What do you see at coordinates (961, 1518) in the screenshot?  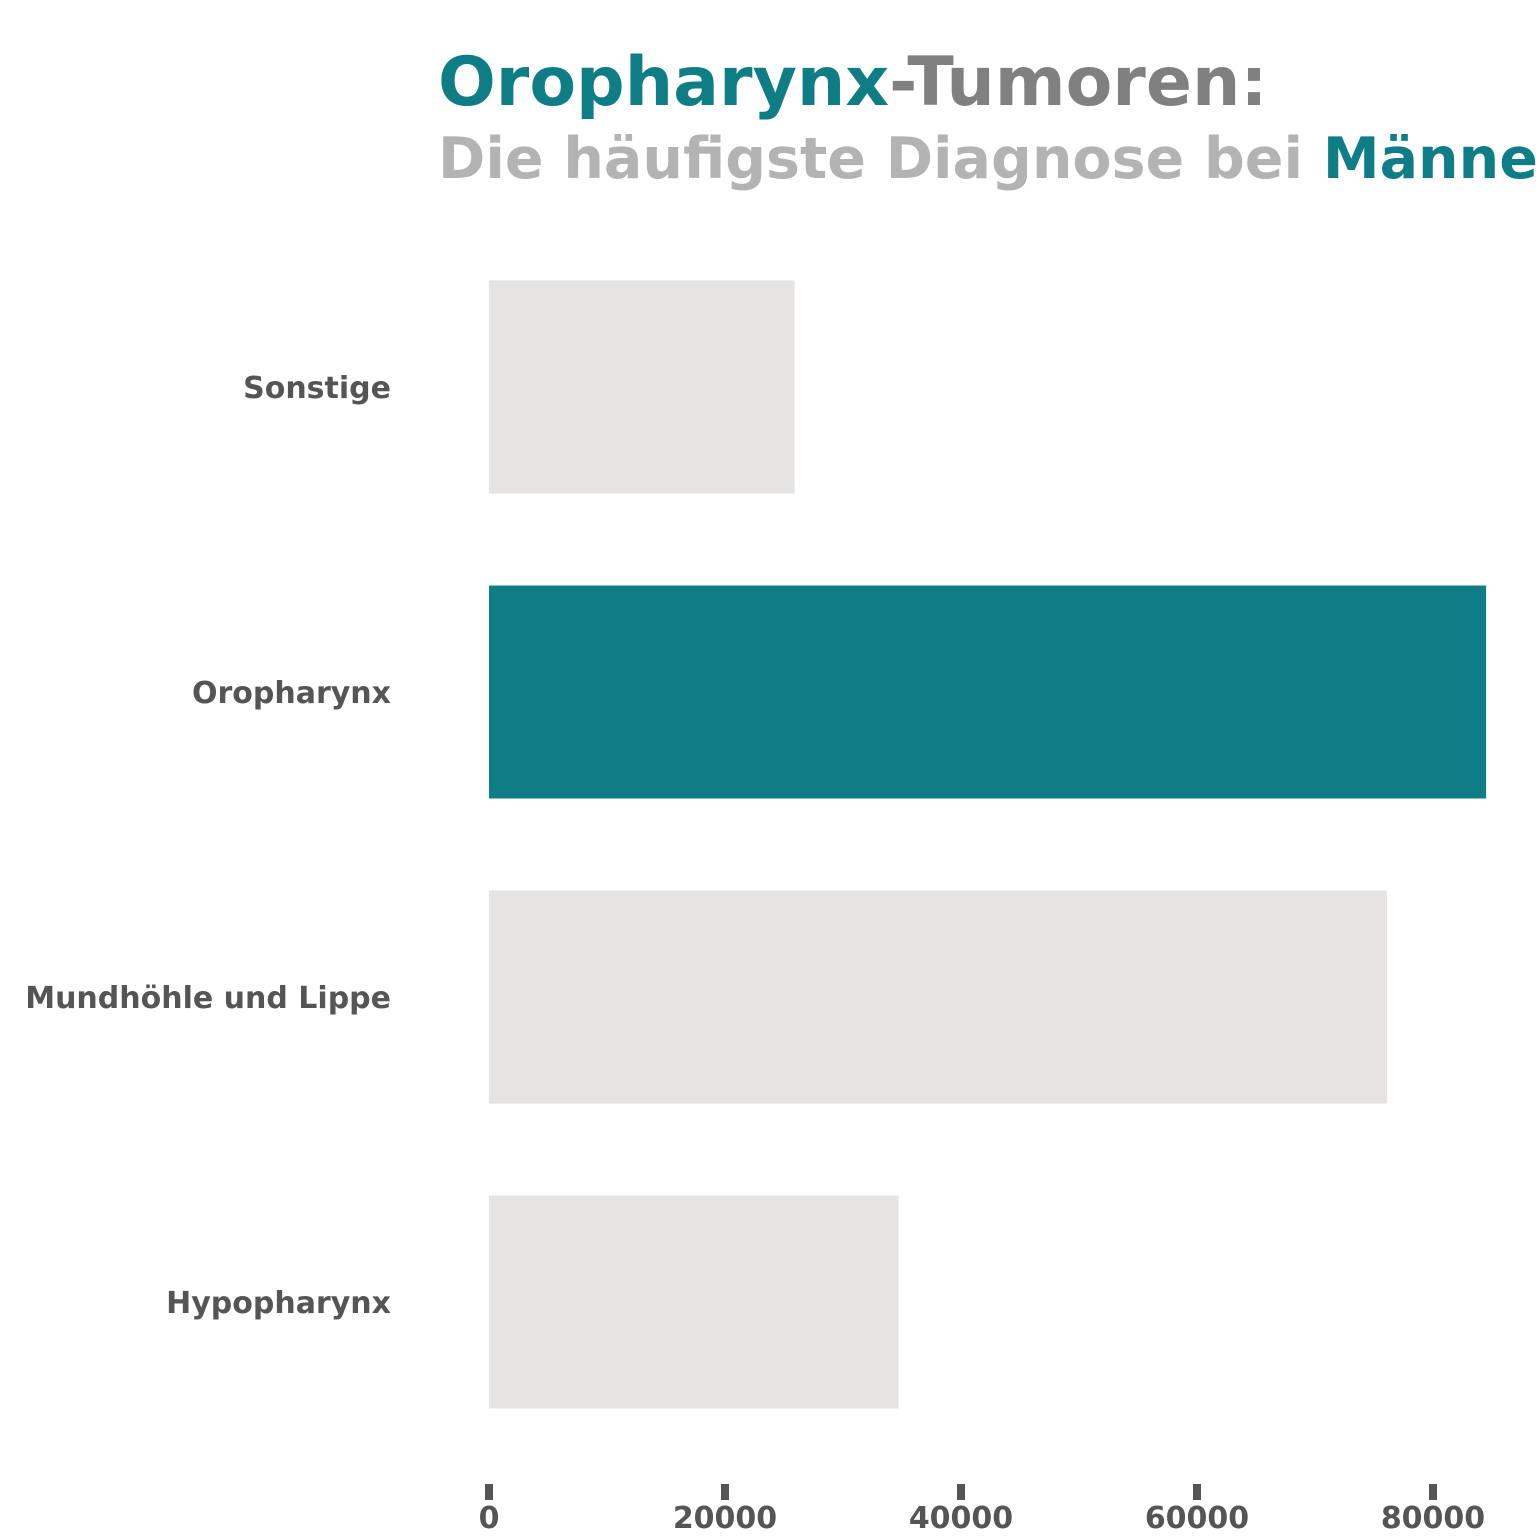 I see `x-tick-label: 40000` at bounding box center [961, 1518].